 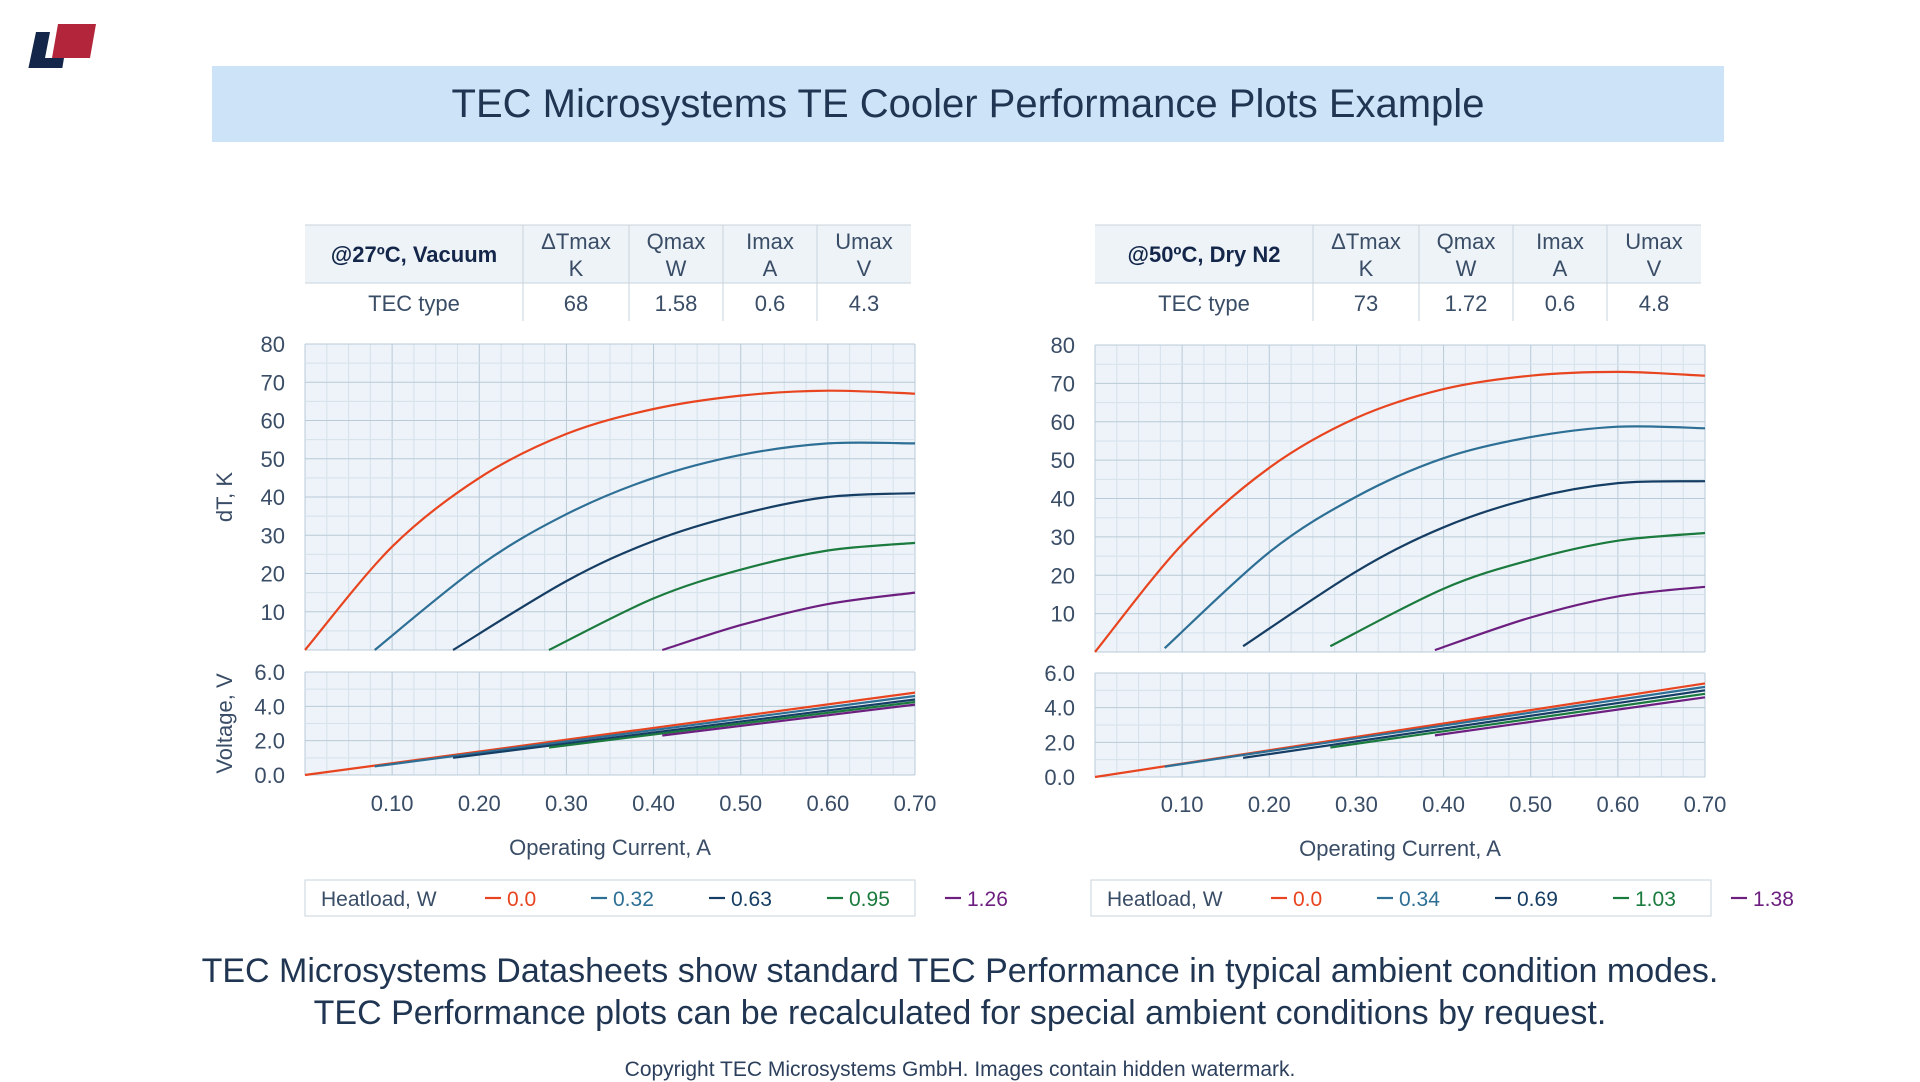 What do you see at coordinates (1530, 804) in the screenshot?
I see `x-tick-label: 0.50` at bounding box center [1530, 804].